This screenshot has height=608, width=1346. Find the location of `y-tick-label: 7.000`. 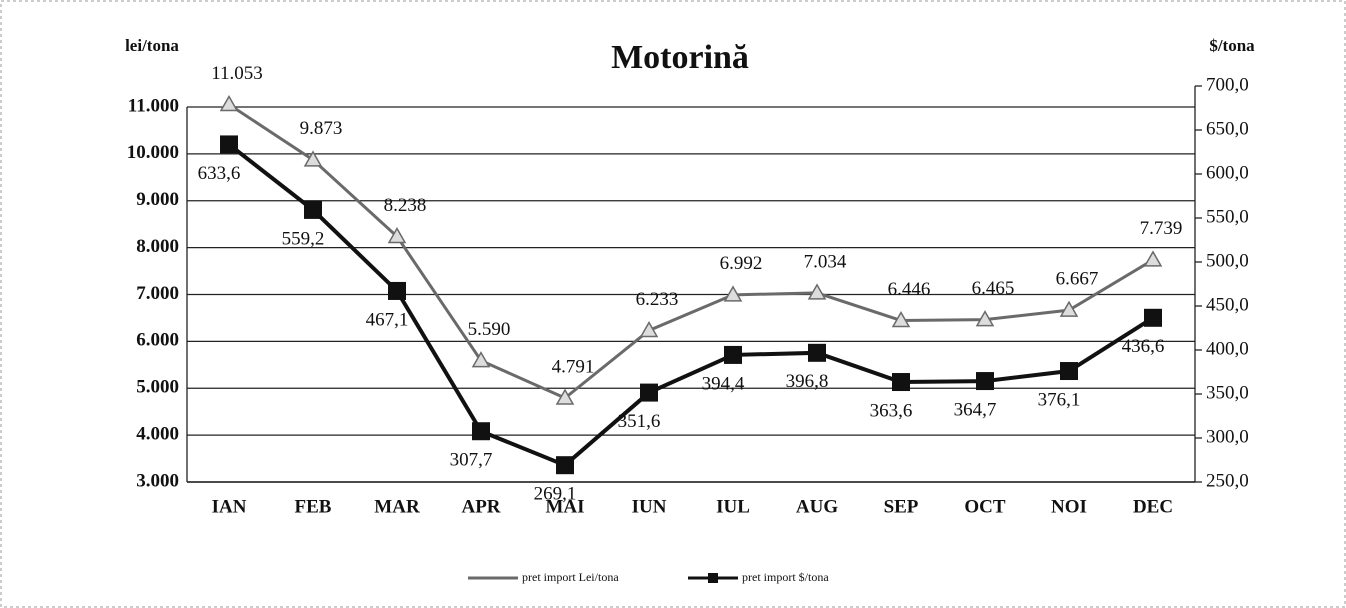

y-tick-label: 7.000 is located at coordinates (157, 293).